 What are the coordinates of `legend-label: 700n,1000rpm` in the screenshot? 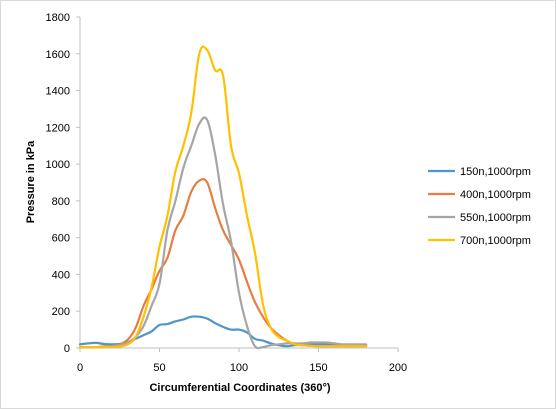 It's located at (495, 241).